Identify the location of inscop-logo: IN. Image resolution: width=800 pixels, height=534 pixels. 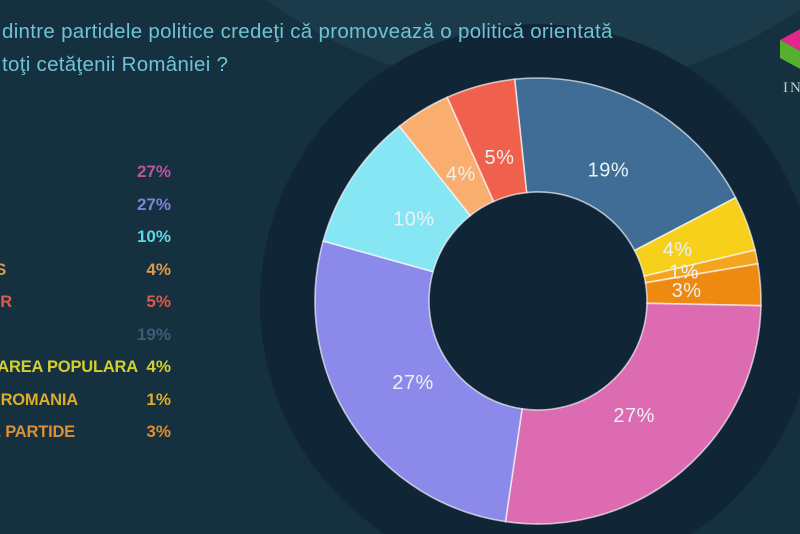
(788, 62).